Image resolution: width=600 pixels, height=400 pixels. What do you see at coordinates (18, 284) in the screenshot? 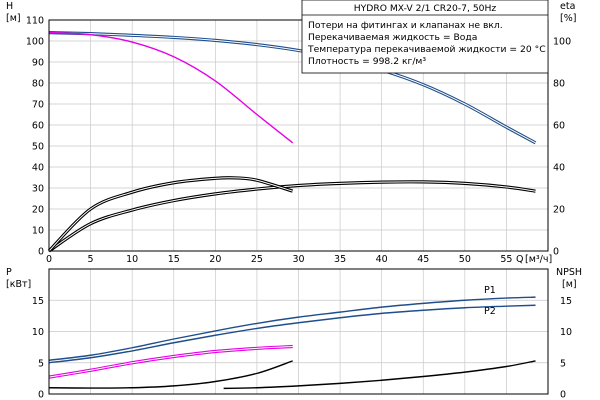
I see `y-axis-unit-p: [кВт]` at bounding box center [18, 284].